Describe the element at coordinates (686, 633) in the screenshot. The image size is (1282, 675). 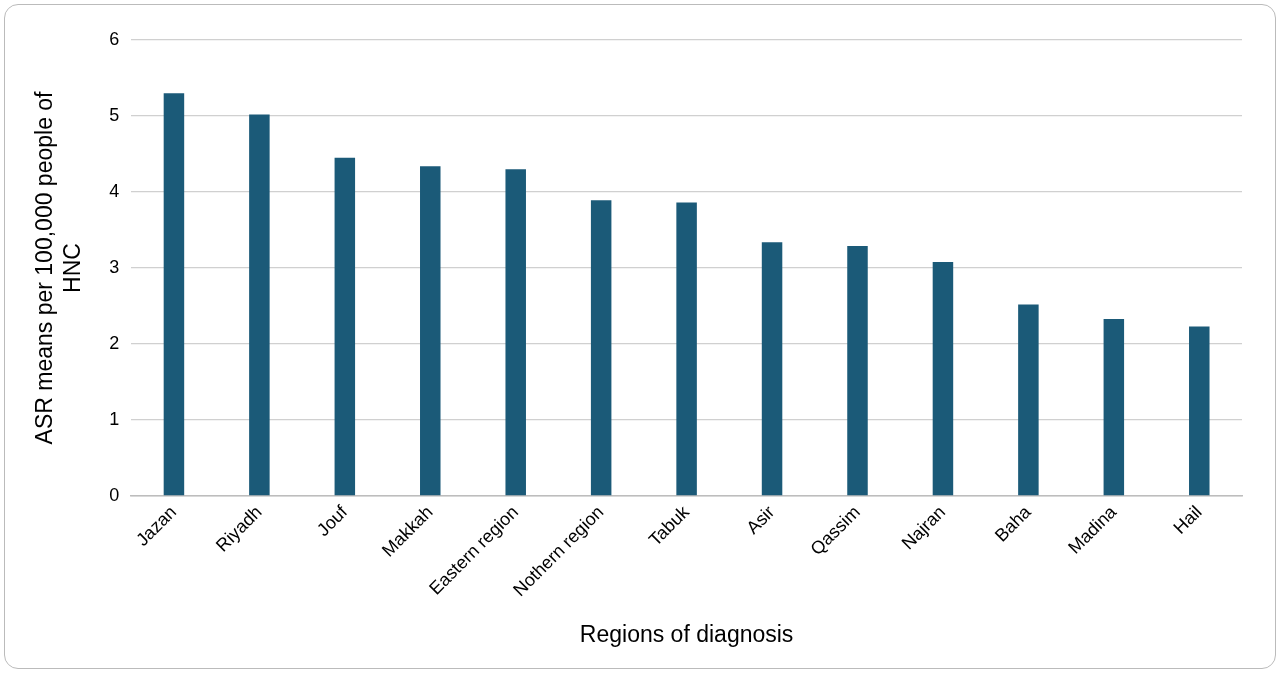
I see `x-axis-title: Regions of diagnosis` at that location.